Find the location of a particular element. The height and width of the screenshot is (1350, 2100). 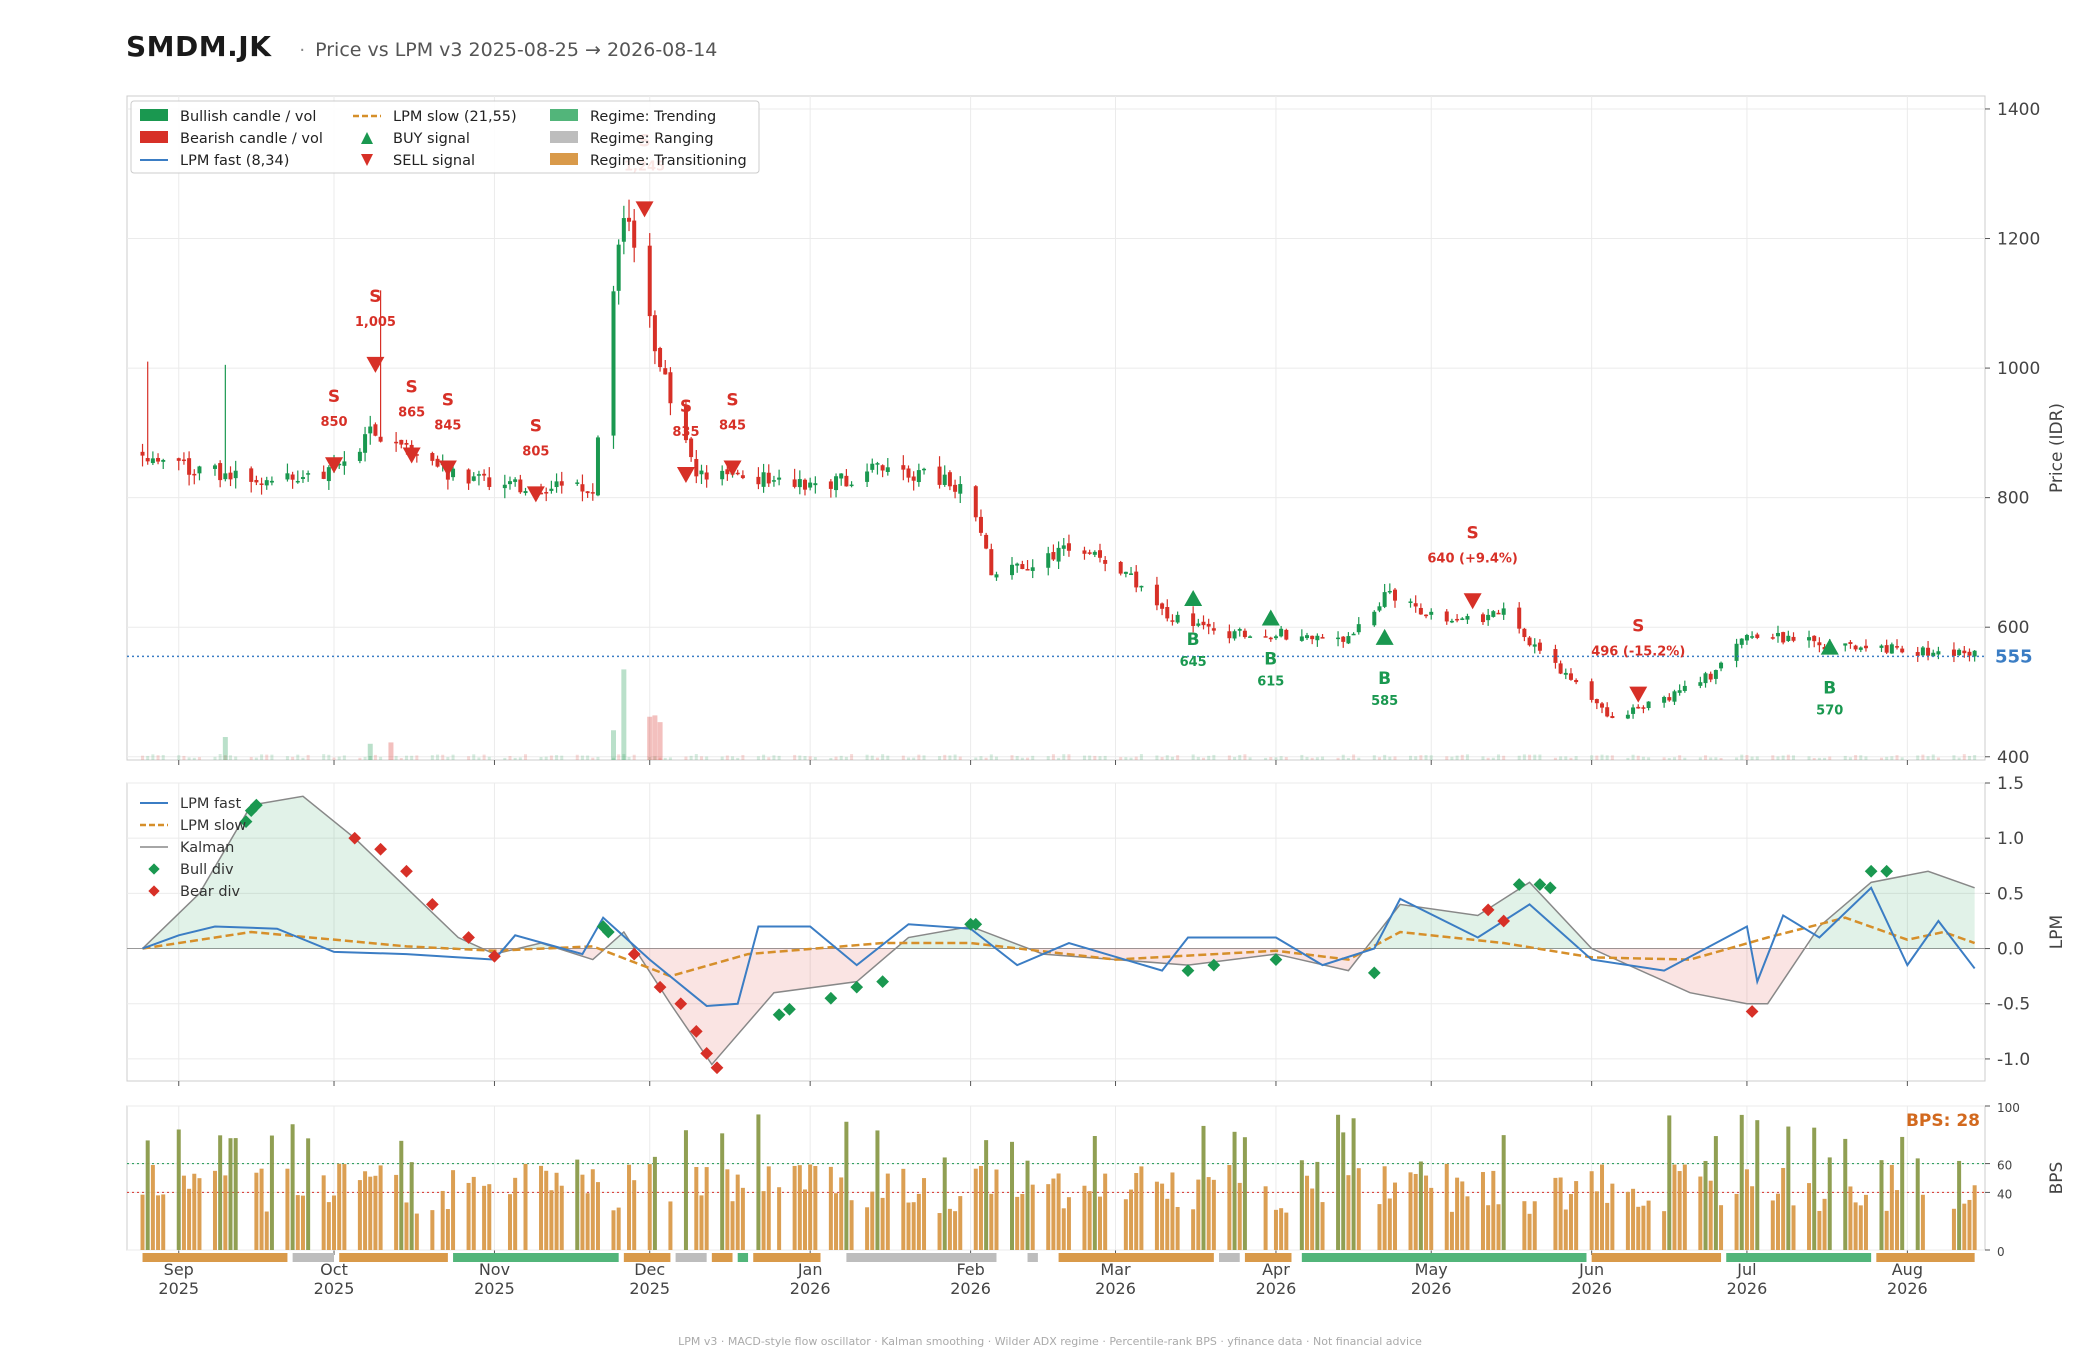

x-tick-label: Oct is located at coordinates (334, 1269).